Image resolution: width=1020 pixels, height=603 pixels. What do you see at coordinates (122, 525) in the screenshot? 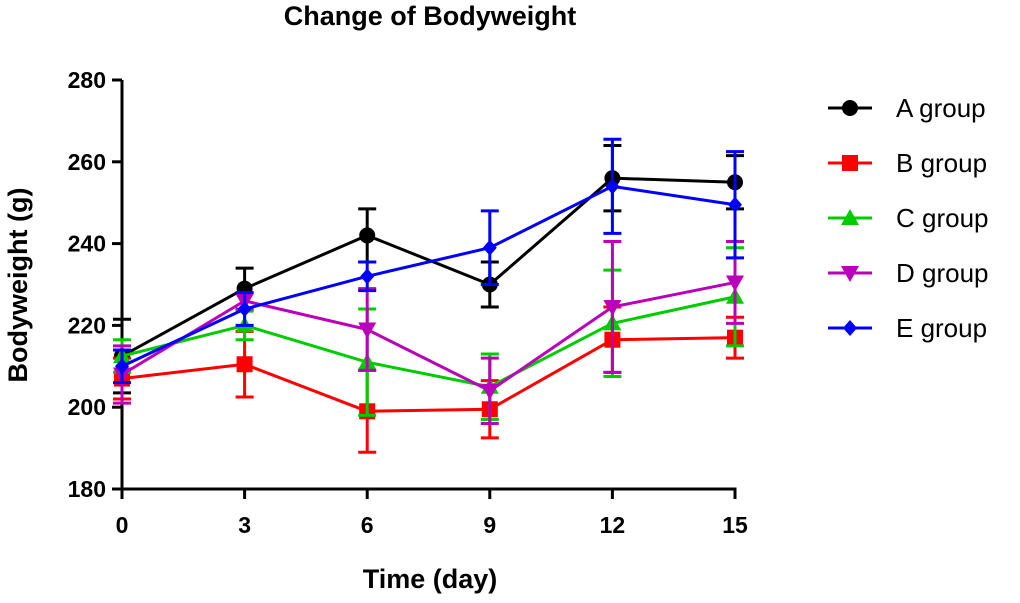
I see `x-tick-label: 0` at bounding box center [122, 525].